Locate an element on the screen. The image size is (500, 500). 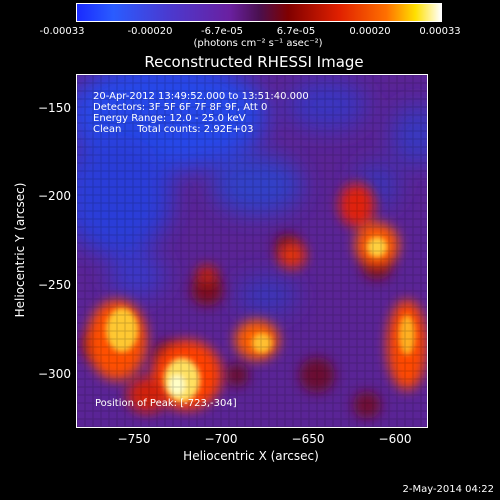
x-tick-2: −700 is located at coordinates (221, 439).